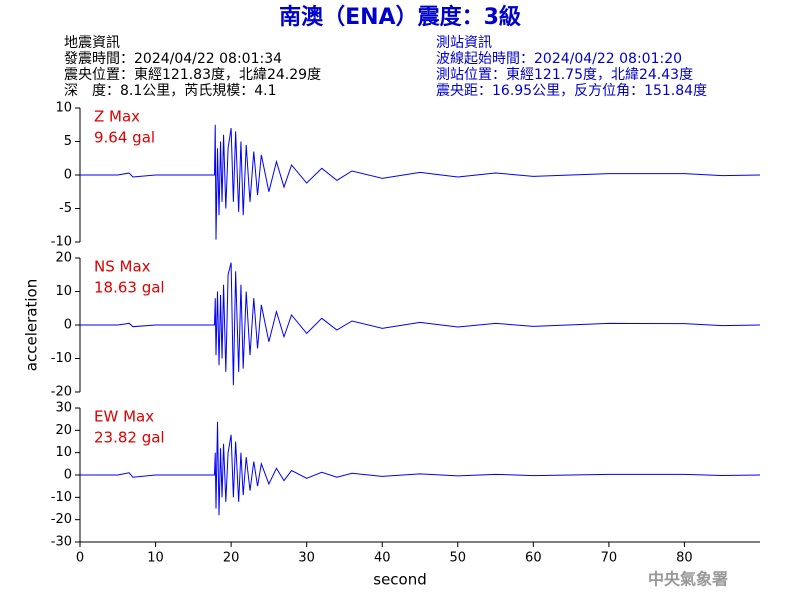  Describe the element at coordinates (192, 75) in the screenshot. I see `info-line: 震央位置：東經121.83度，北緯24.29度` at that location.